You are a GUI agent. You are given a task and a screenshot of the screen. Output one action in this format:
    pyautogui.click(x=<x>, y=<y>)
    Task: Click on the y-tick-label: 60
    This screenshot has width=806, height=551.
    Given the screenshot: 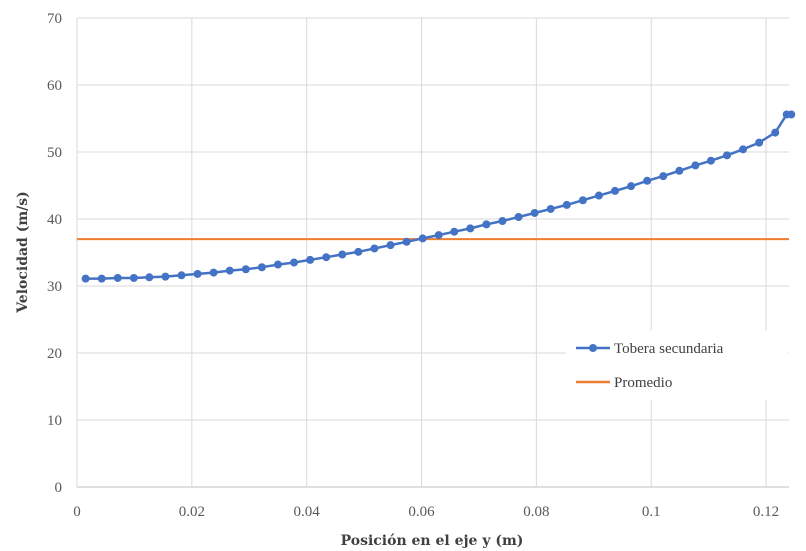 What is the action you would take?
    pyautogui.click(x=54, y=86)
    